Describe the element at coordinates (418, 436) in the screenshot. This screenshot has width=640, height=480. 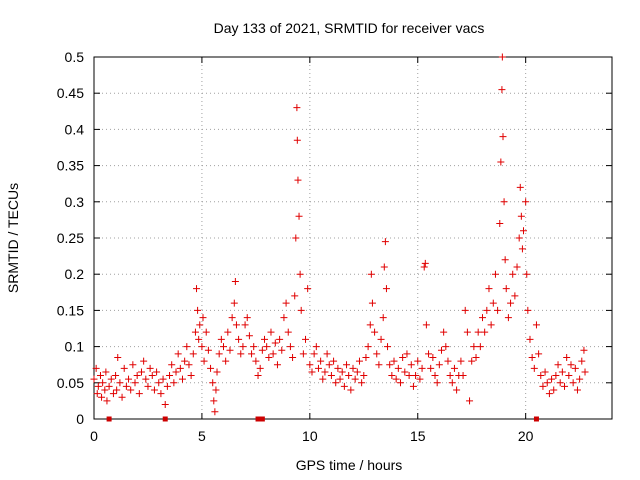
I see `x-tick-label: 15` at that location.